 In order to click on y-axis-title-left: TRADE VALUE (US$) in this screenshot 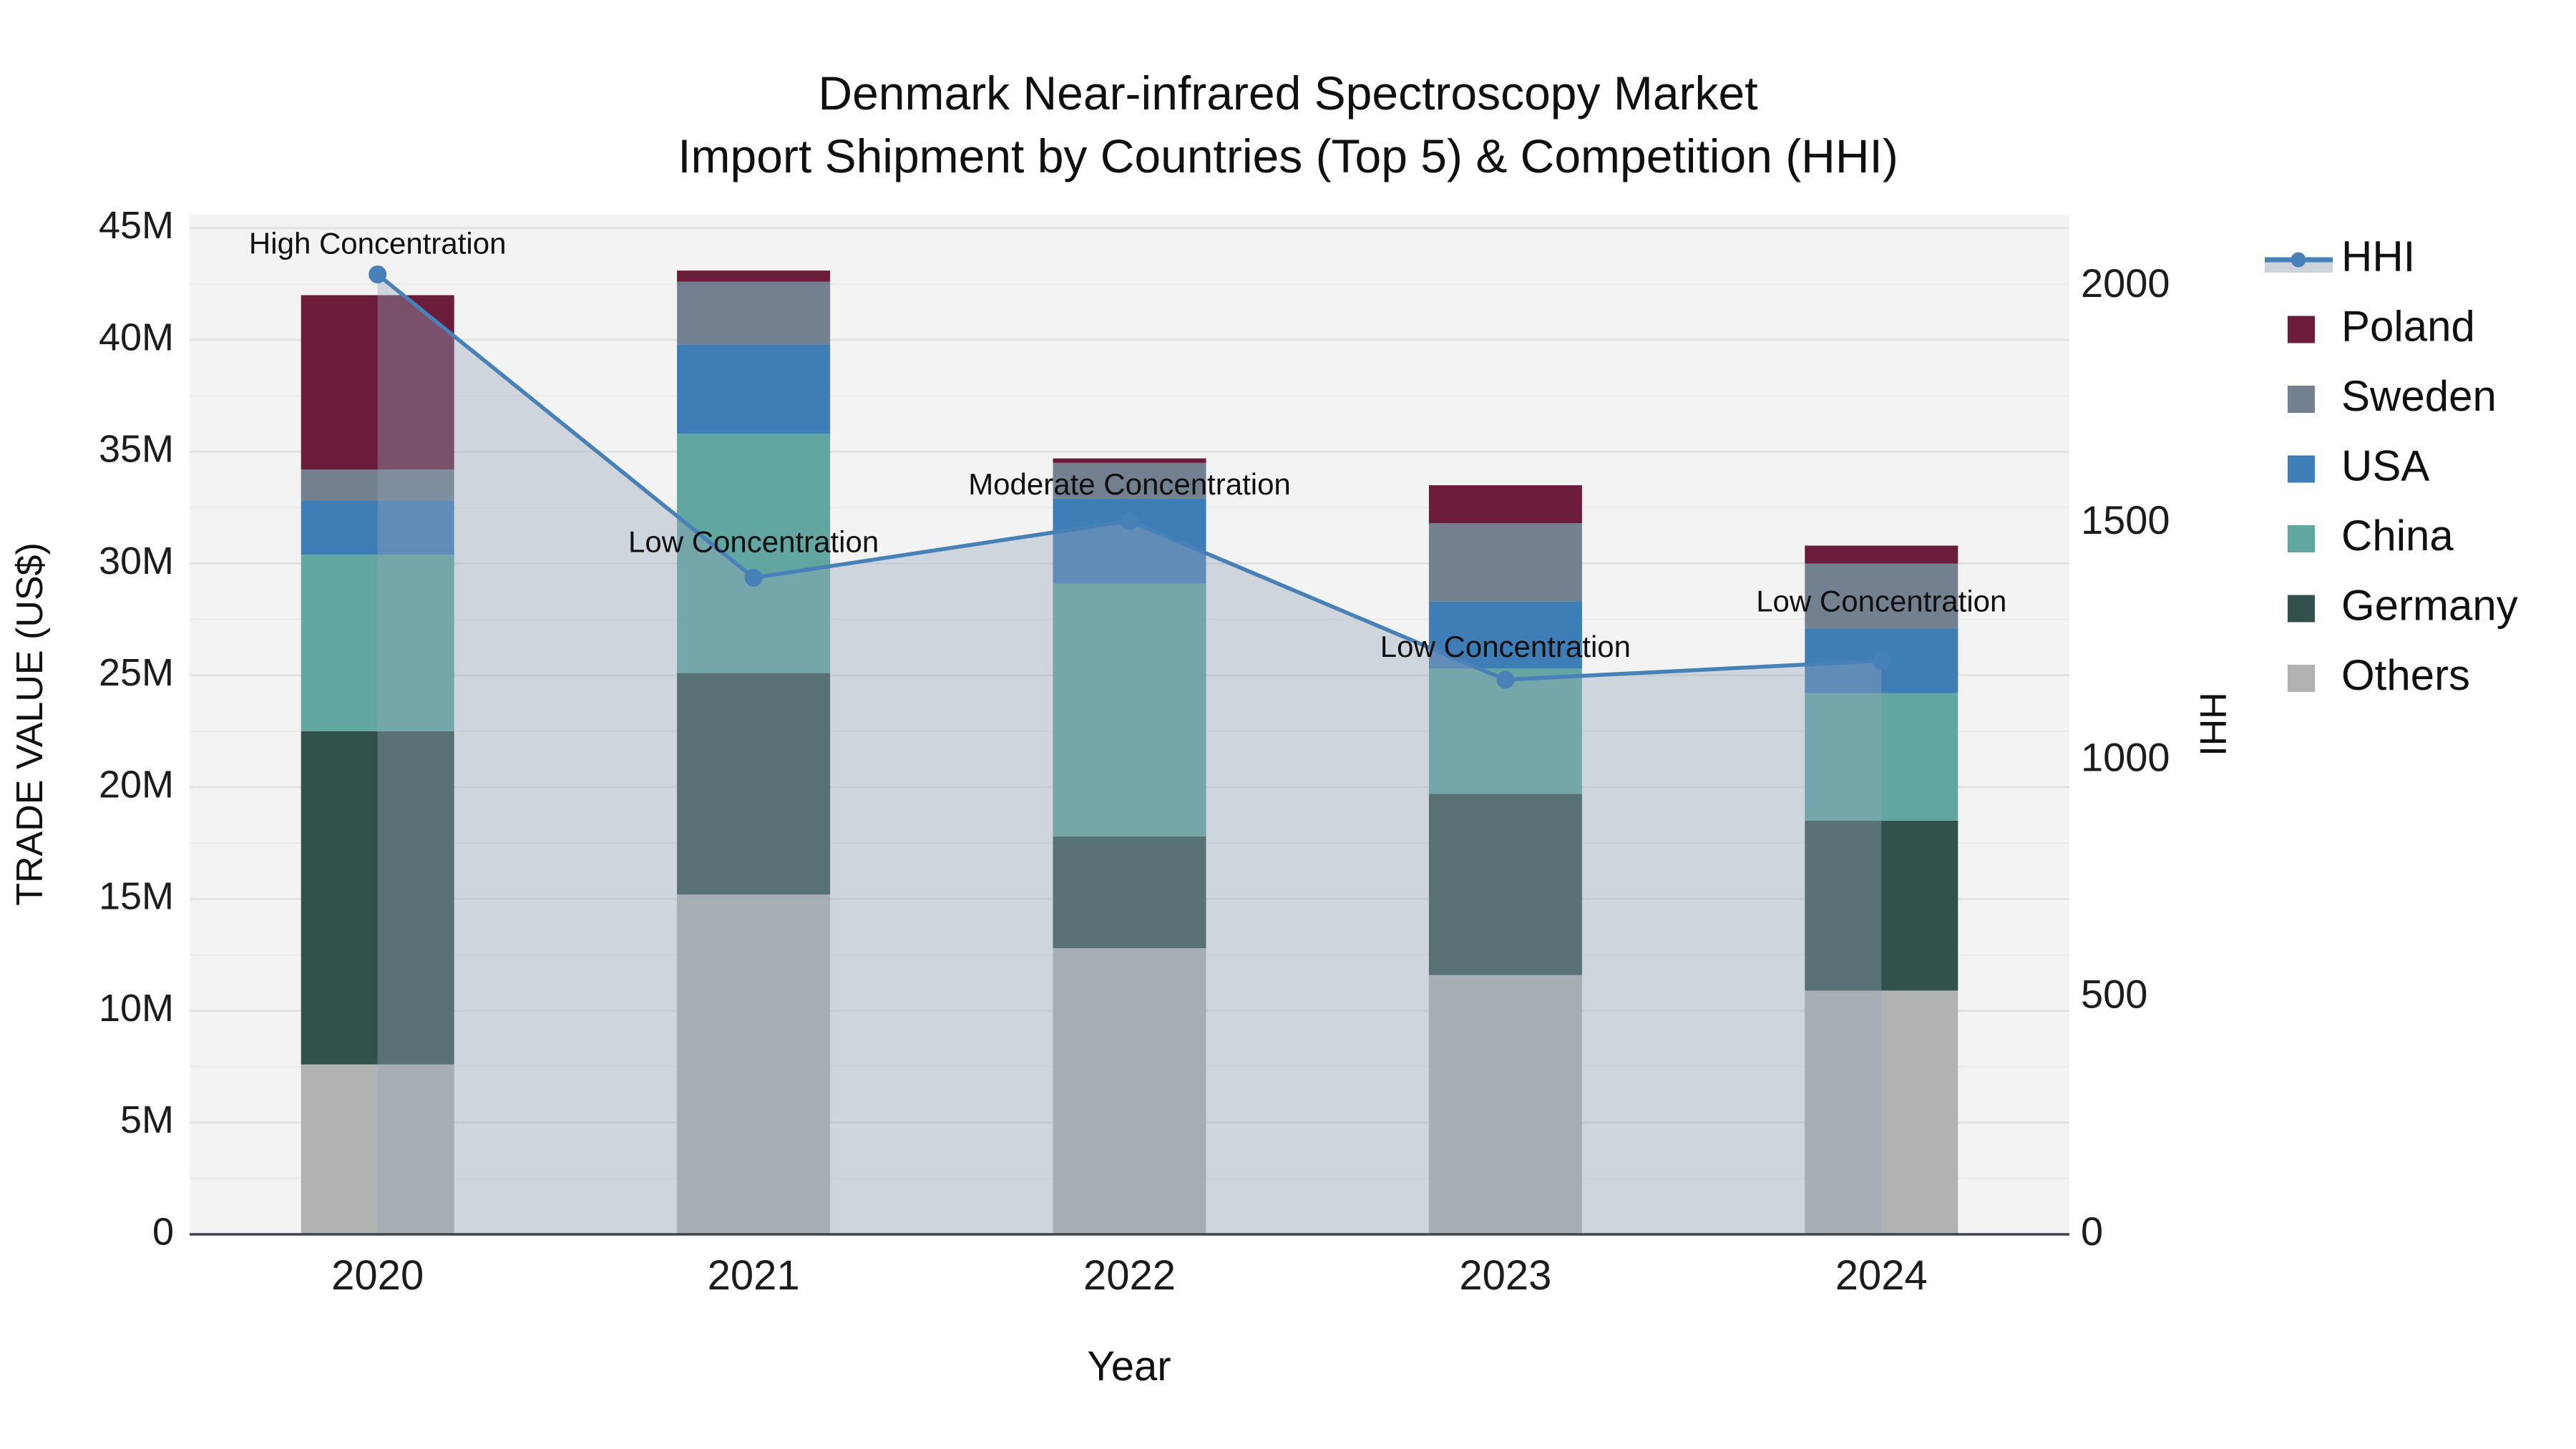, I will do `click(30, 724)`.